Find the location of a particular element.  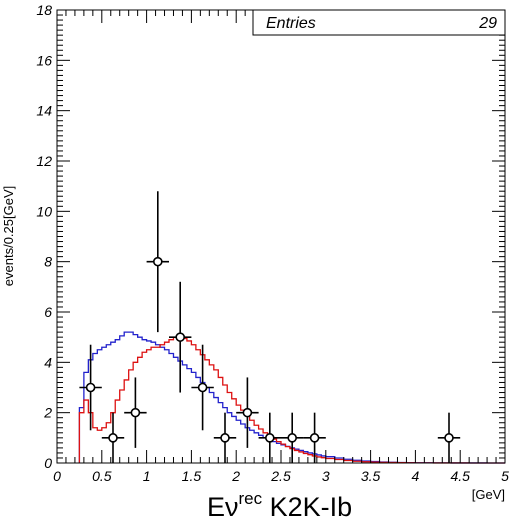

y-axis-label: events/0.25[GeV] is located at coordinates (8, 236).